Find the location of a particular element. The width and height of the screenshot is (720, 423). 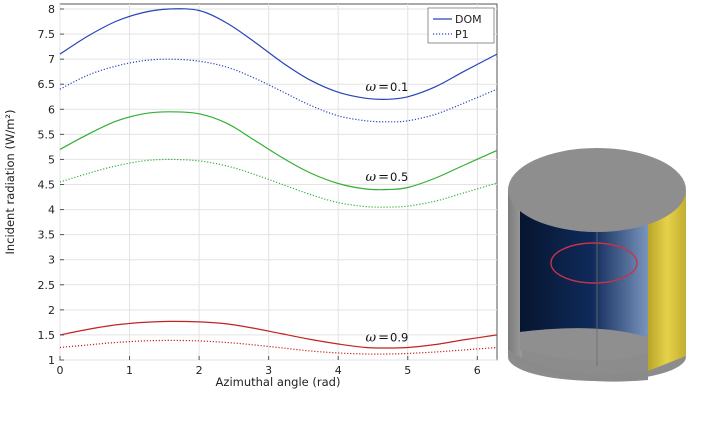

cylinder-render is located at coordinates (597, 265).